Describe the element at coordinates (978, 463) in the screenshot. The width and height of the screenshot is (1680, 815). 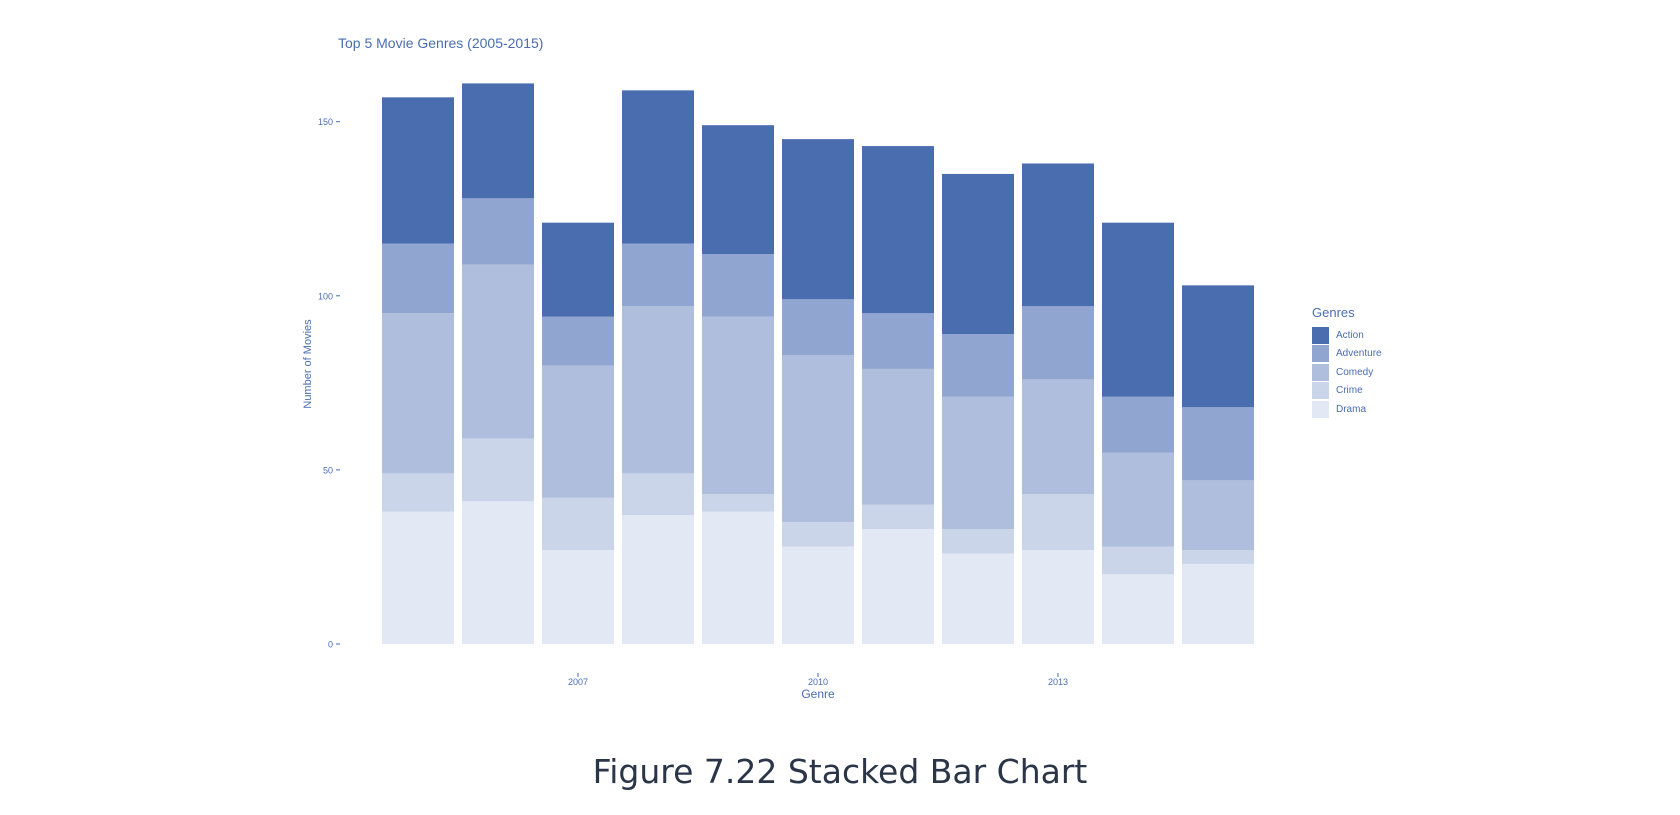
I see `bar-segment-comedy-2012` at that location.